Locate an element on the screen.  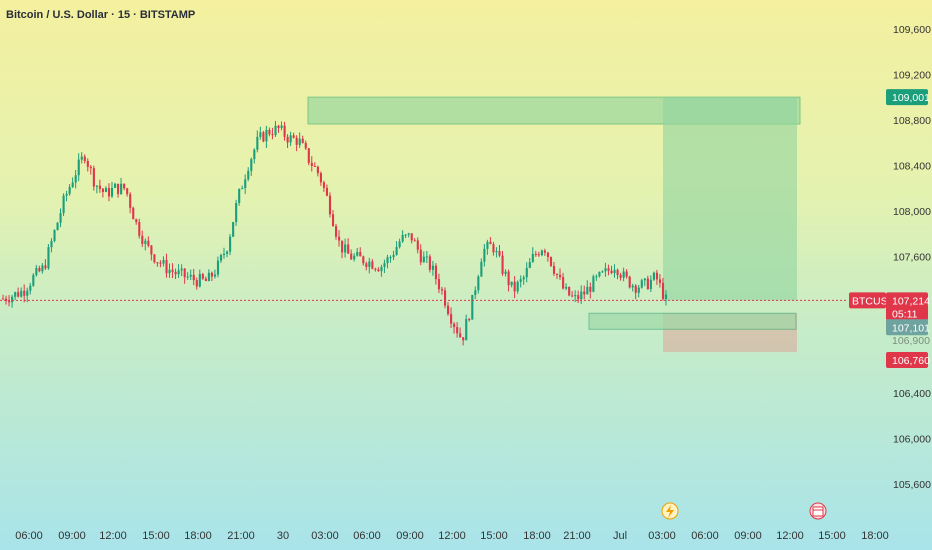
y-tick-label: 107,600 is located at coordinates (912, 258).